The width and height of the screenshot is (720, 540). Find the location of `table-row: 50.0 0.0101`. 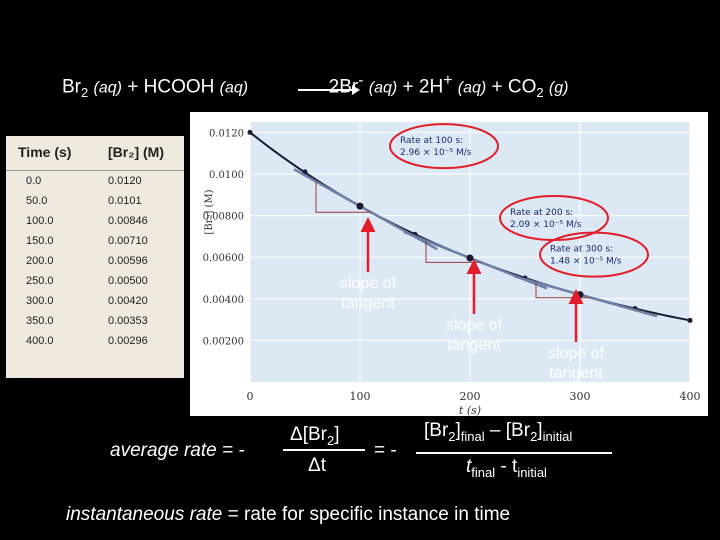

table-row: 50.0 0.0101 is located at coordinates (95, 201).